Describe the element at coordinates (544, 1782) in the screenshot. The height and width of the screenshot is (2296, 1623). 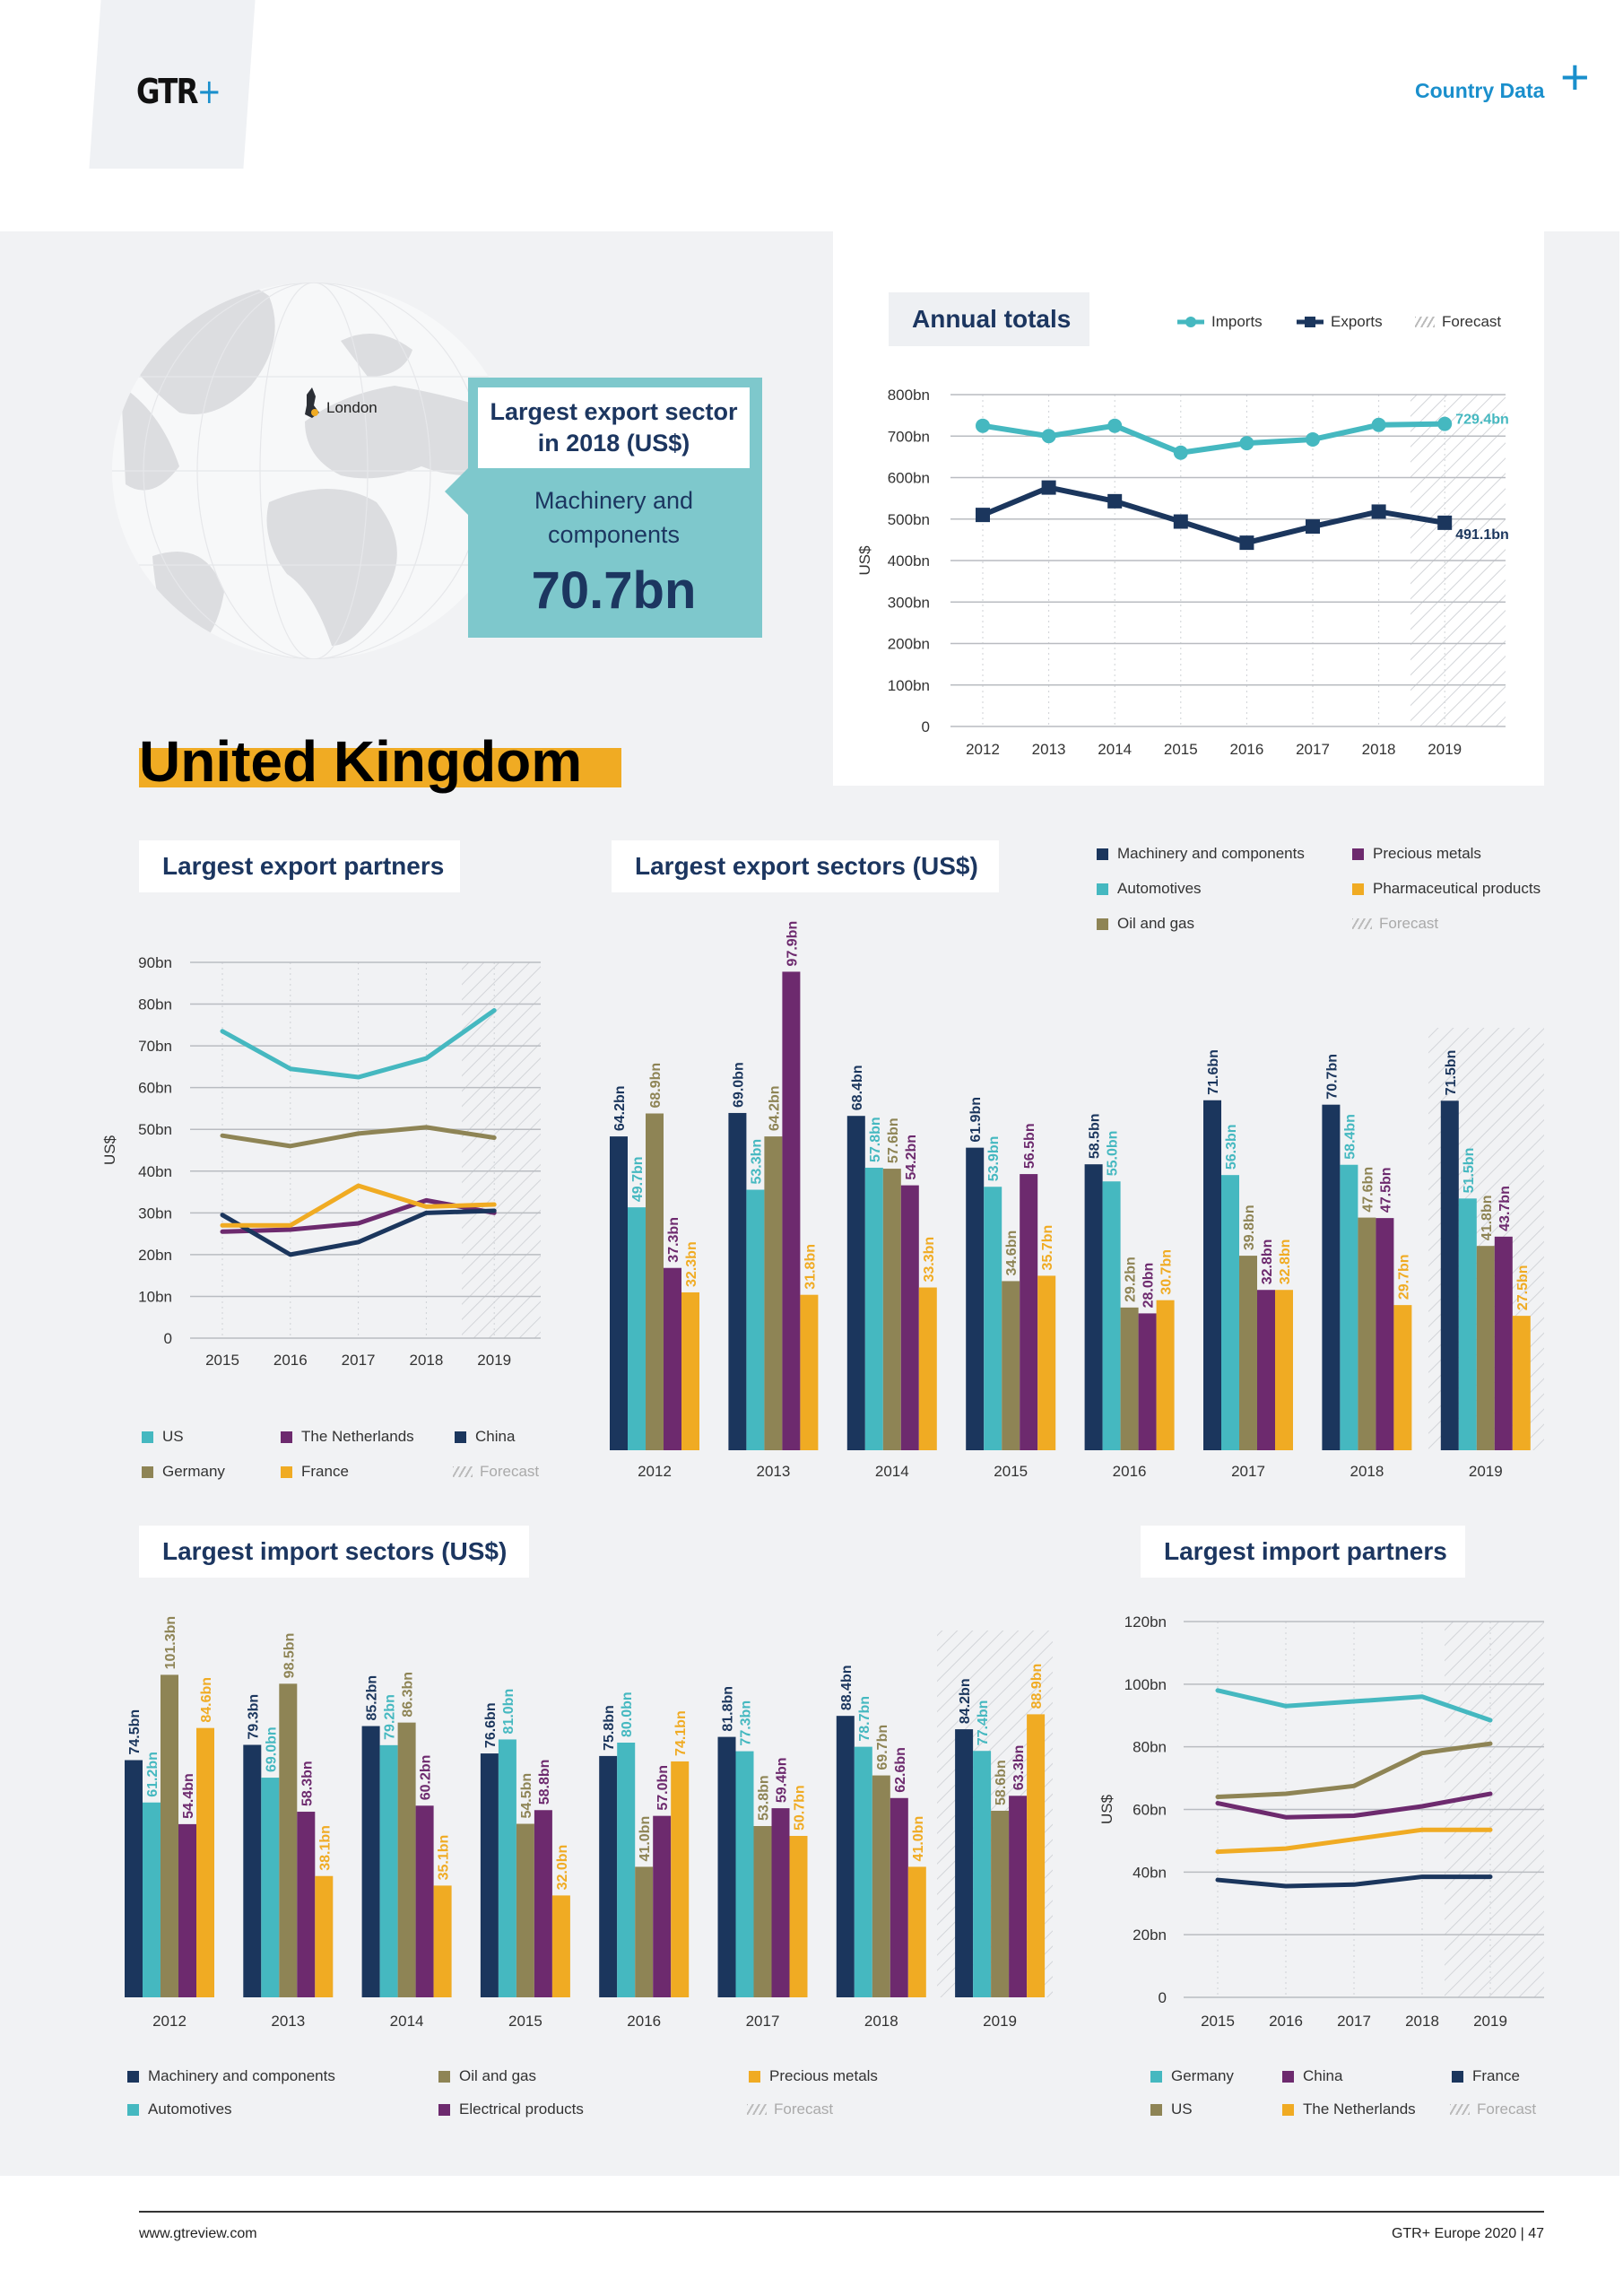
I see `bar-value-label: 58.8bn` at that location.